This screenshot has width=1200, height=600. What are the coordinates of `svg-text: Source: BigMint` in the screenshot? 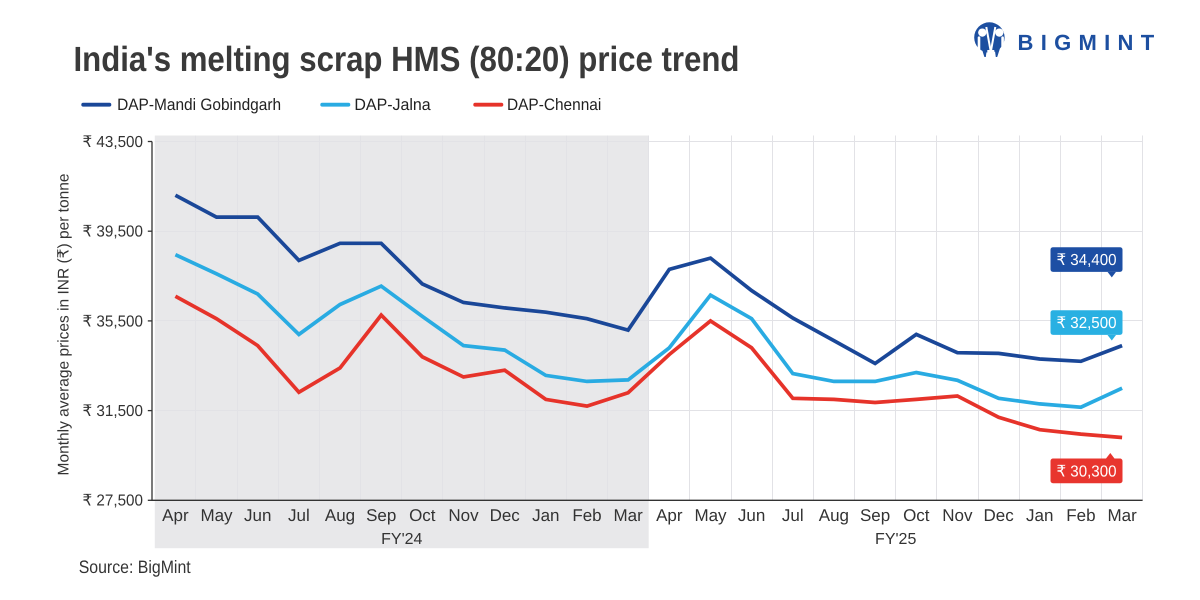 It's located at (135, 567).